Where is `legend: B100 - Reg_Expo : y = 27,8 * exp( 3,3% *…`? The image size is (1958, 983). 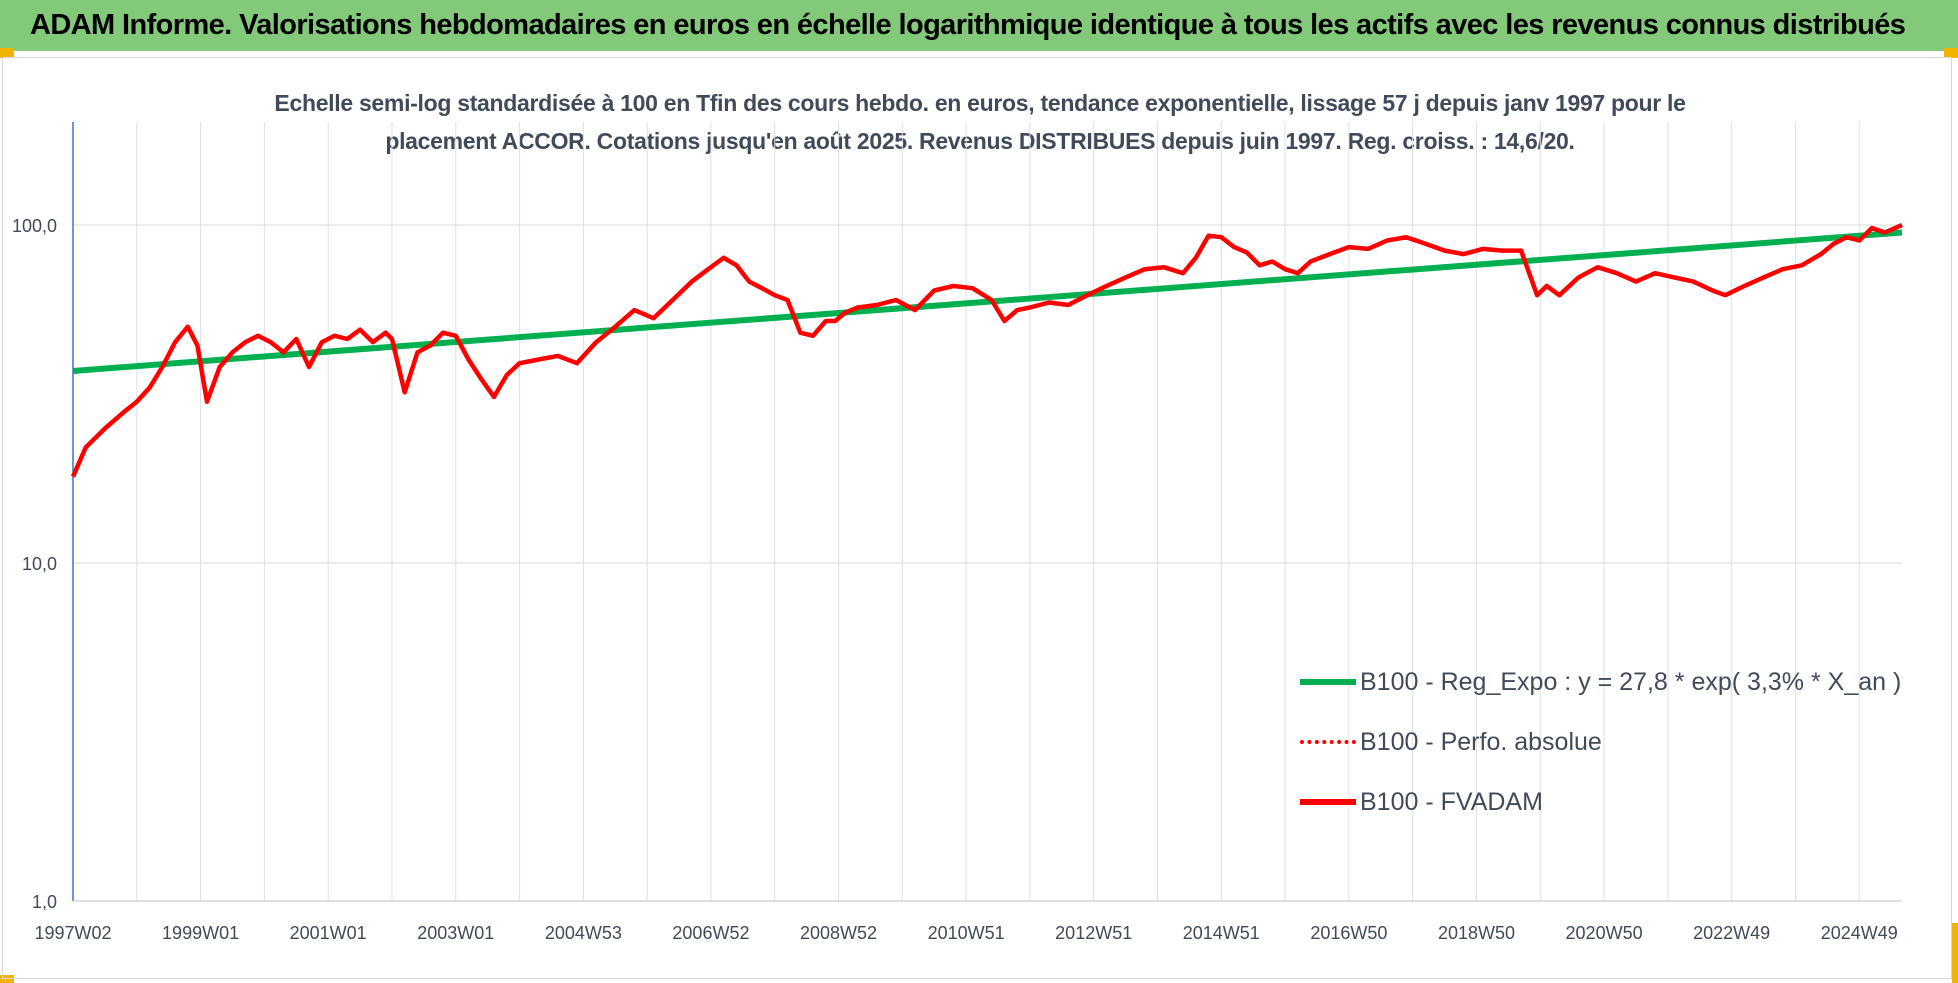
legend: B100 - Reg_Expo : y = 27,8 * exp( 3,3% *… is located at coordinates (1600, 742).